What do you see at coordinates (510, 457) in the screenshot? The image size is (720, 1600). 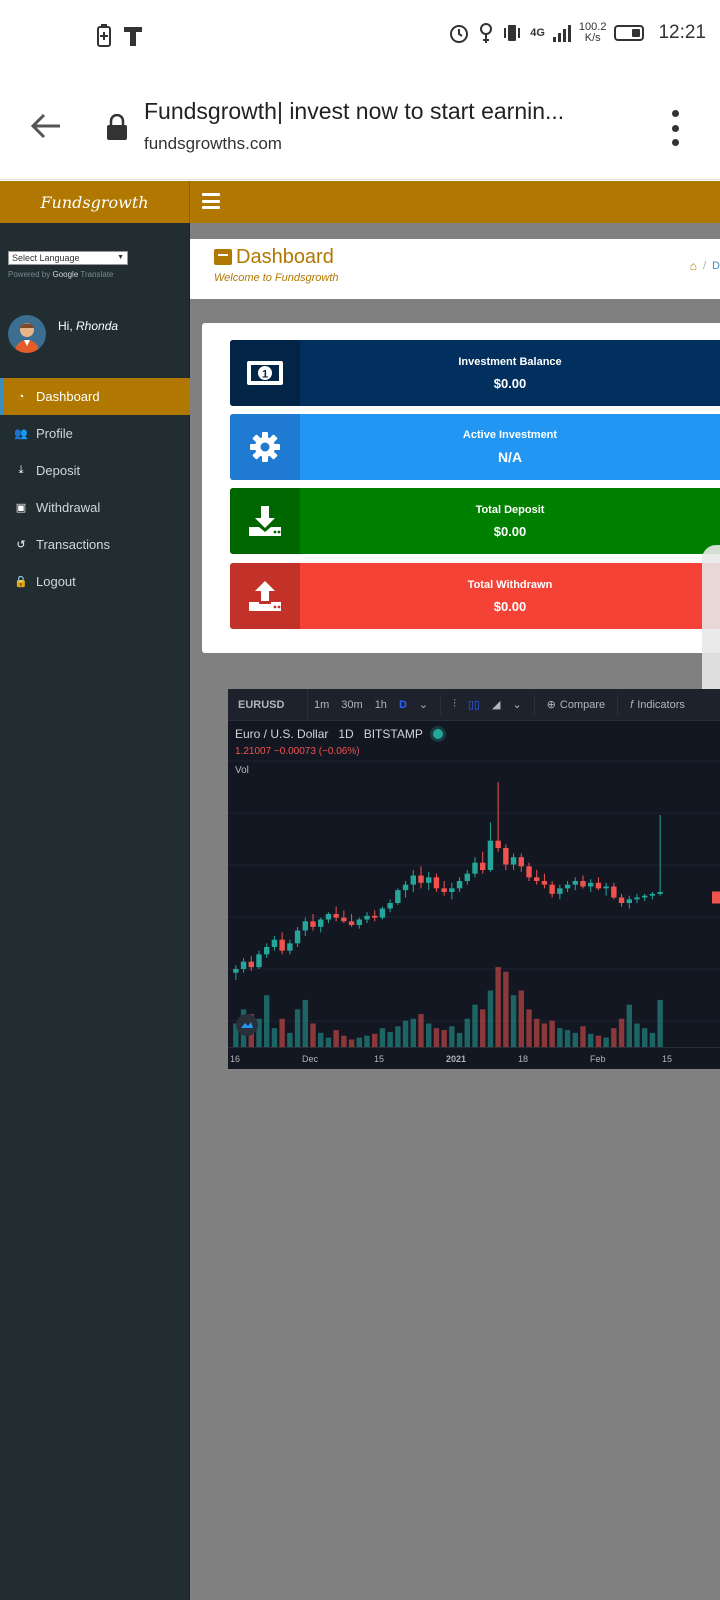 I see `stat-value: N/A` at bounding box center [510, 457].